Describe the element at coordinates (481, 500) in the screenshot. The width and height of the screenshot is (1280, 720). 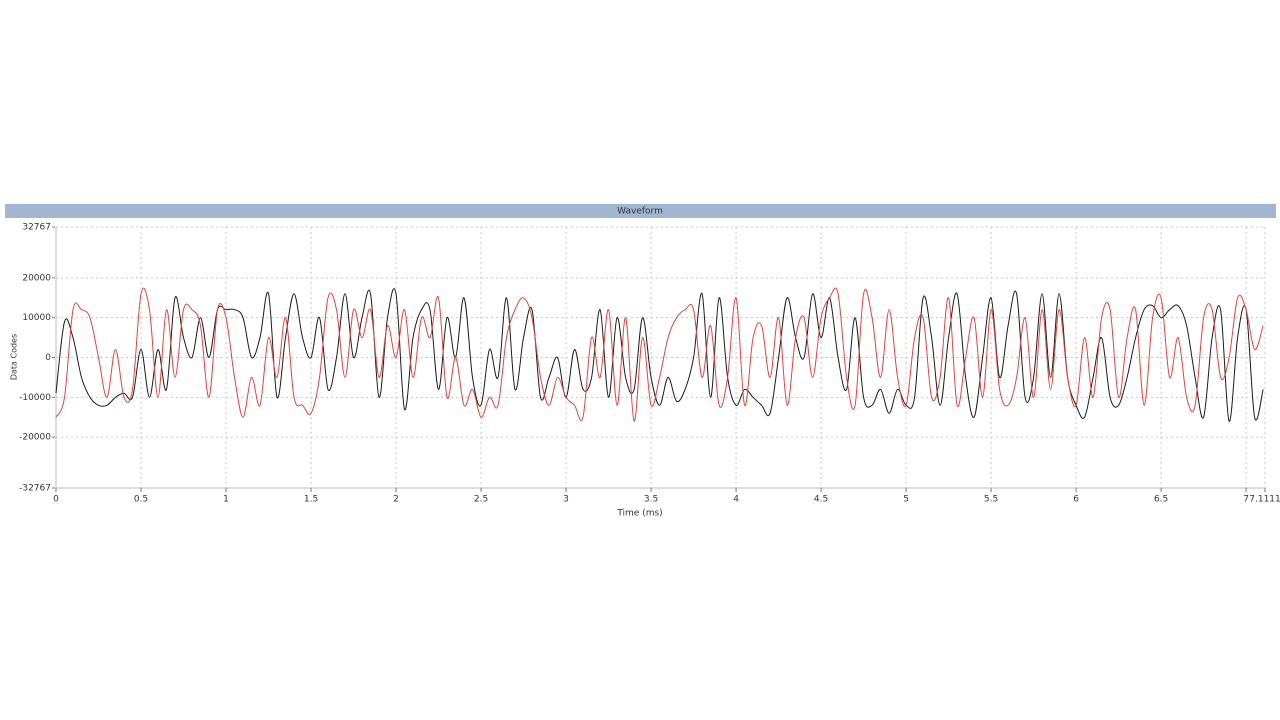
I see `x-tick-label: 2.5` at that location.